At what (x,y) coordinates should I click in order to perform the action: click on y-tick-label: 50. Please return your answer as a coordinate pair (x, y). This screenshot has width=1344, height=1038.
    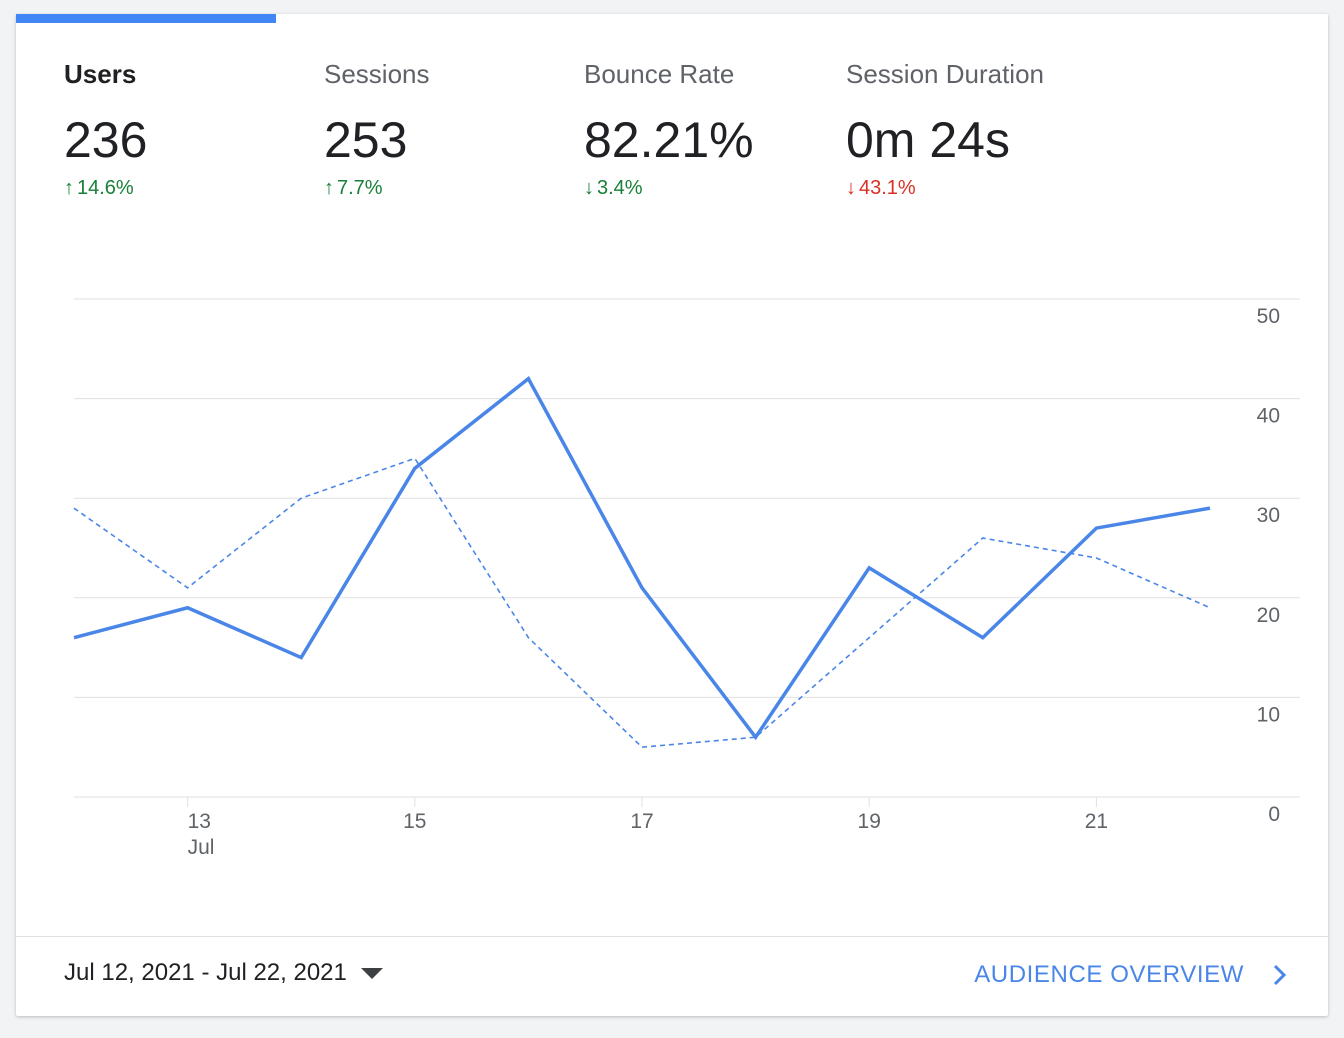
    Looking at the image, I should click on (1268, 316).